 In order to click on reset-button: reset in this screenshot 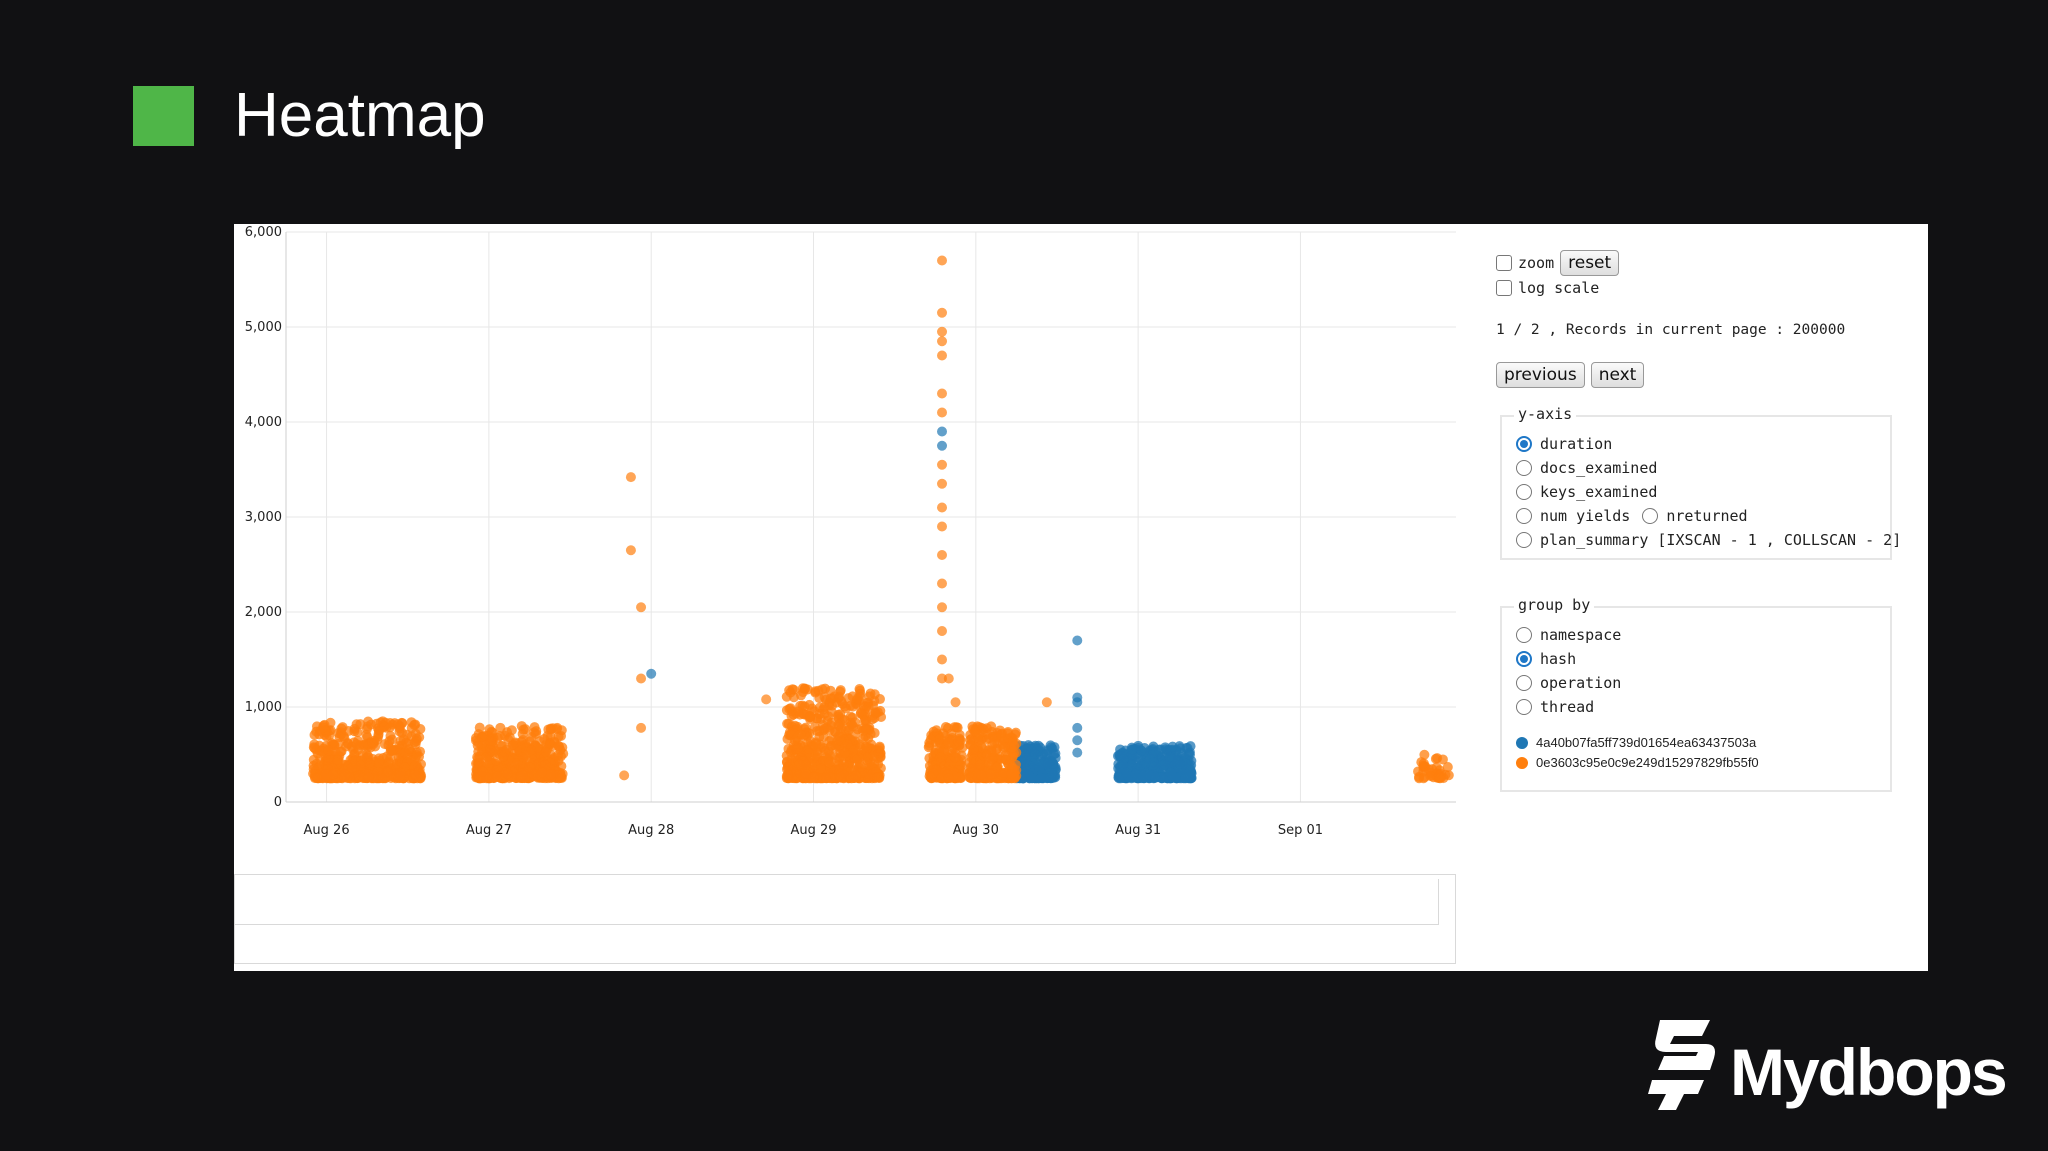, I will do `click(1590, 263)`.